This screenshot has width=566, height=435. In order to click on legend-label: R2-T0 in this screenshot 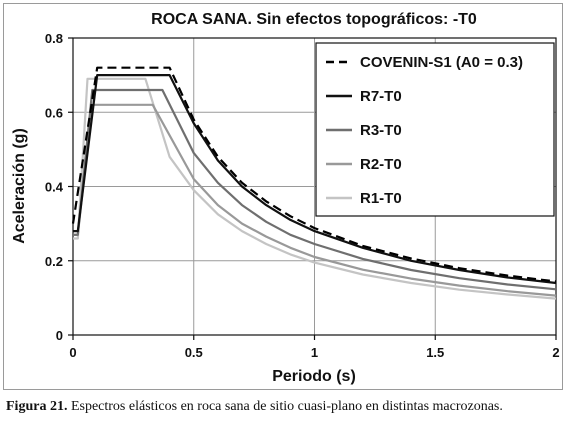, I will do `click(381, 164)`.